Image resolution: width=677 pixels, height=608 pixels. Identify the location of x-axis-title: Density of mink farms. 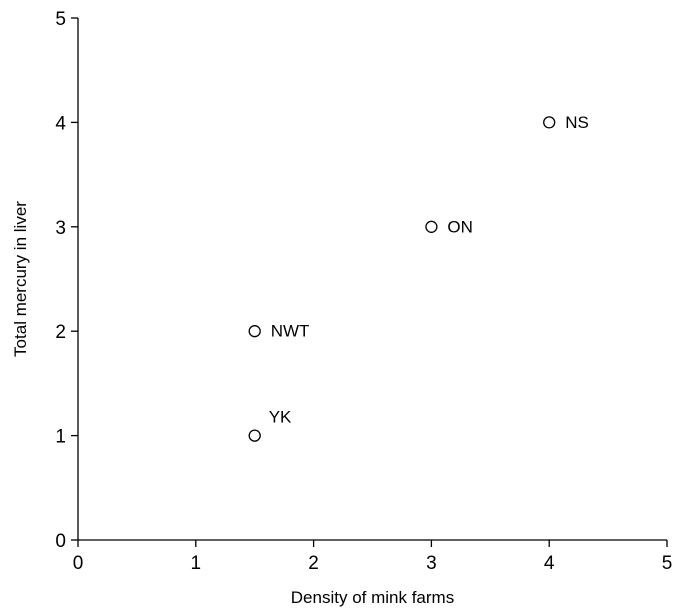
(372, 597).